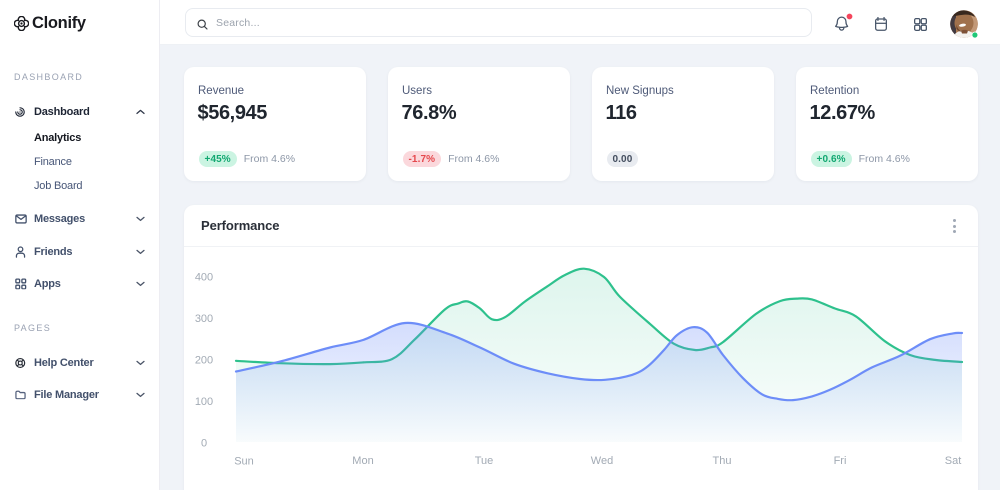 This screenshot has height=490, width=1000. What do you see at coordinates (204, 361) in the screenshot?
I see `svg-text: 200` at bounding box center [204, 361].